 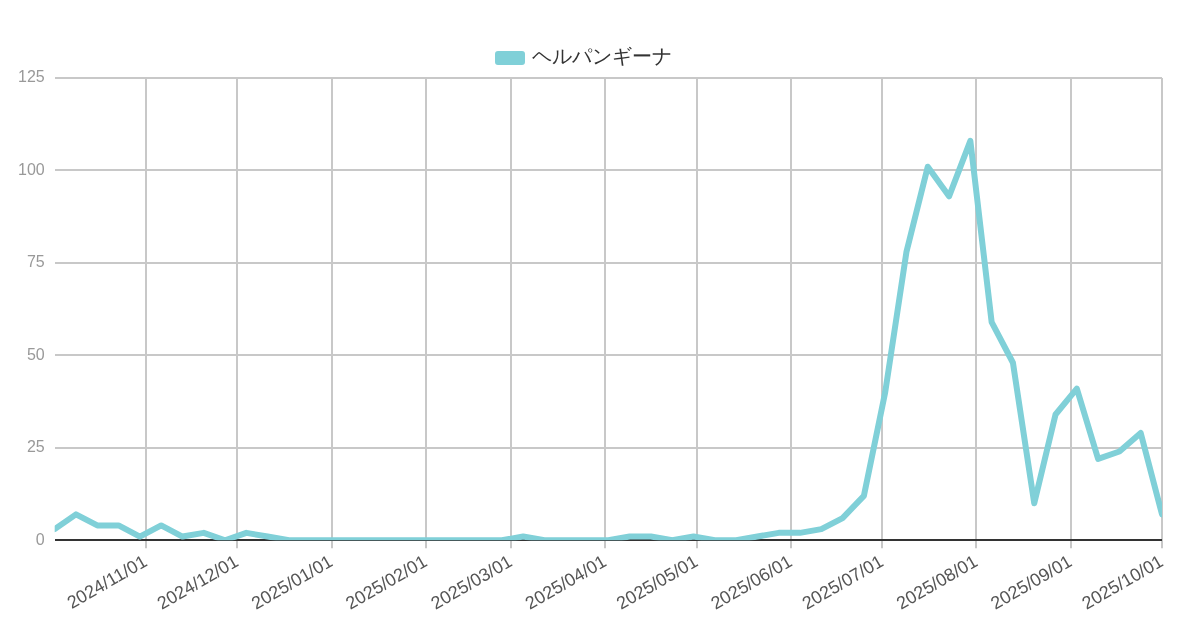 I want to click on y-tick-label: 100, so click(x=31, y=169).